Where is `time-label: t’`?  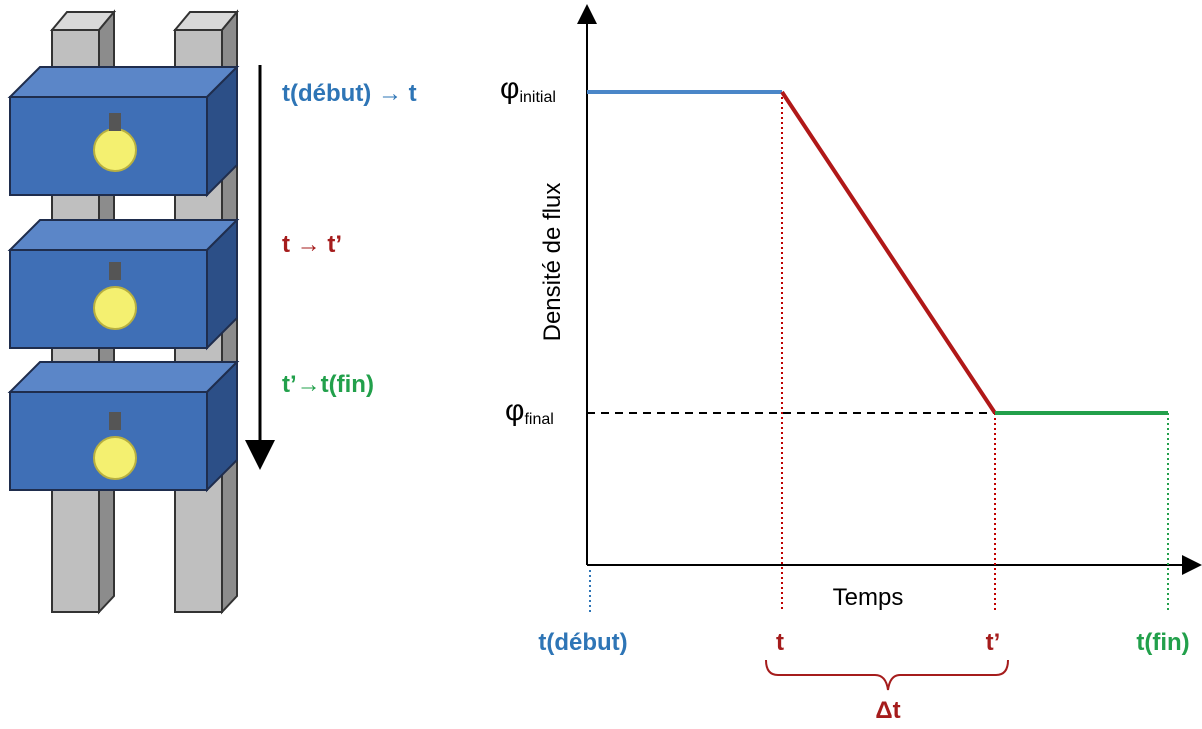
time-label: t’ is located at coordinates (993, 642).